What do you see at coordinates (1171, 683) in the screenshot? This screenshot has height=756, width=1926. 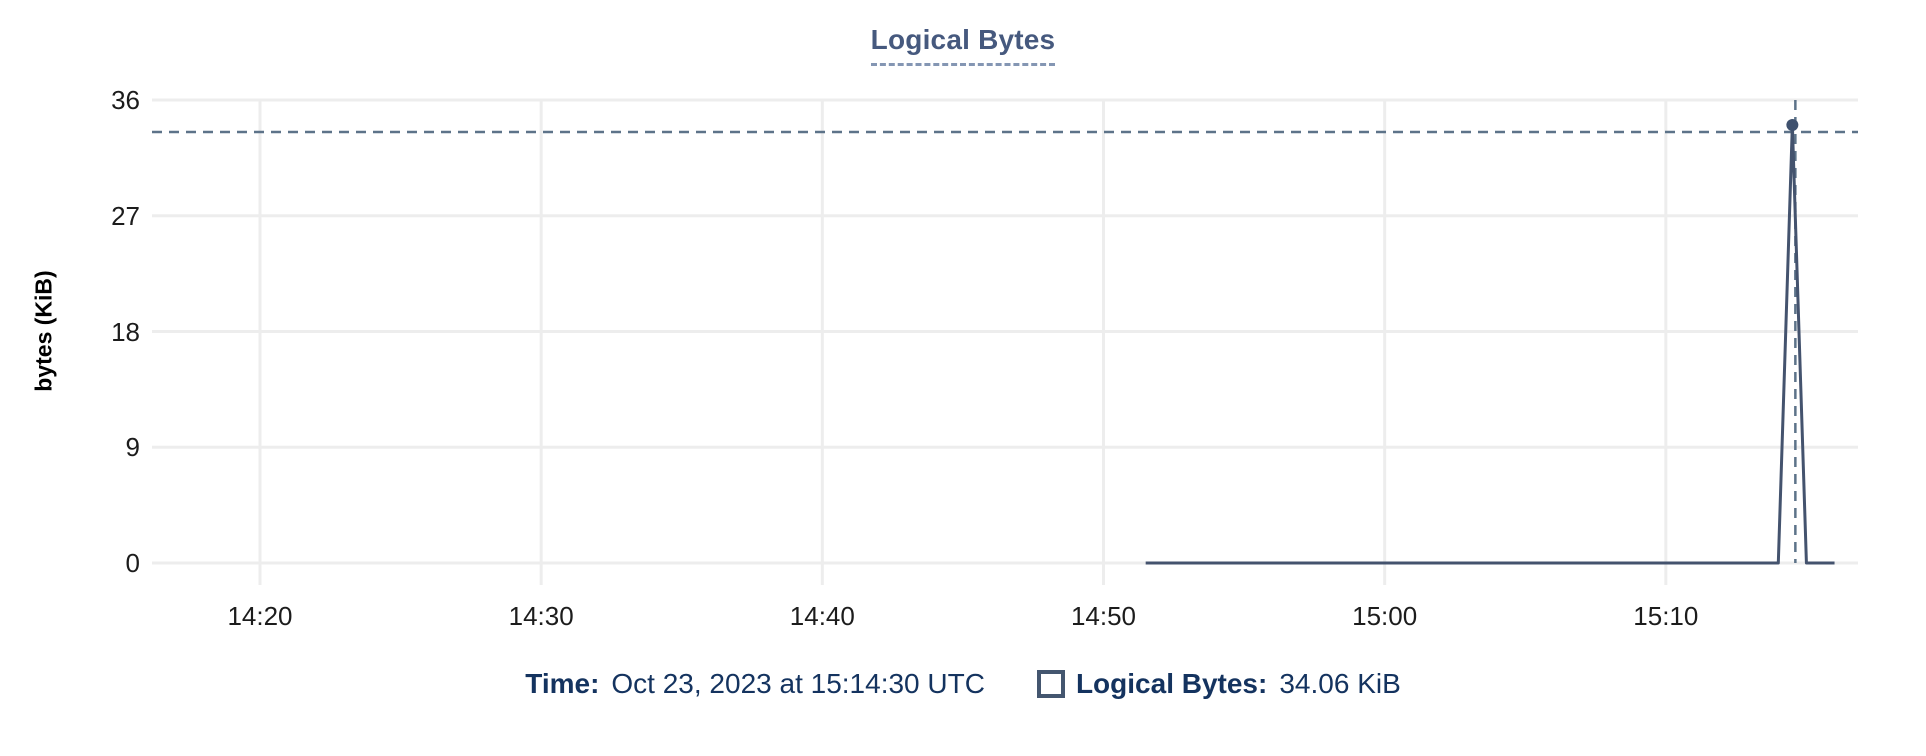 I see `tooltip-series-label: Logical Bytes:` at bounding box center [1171, 683].